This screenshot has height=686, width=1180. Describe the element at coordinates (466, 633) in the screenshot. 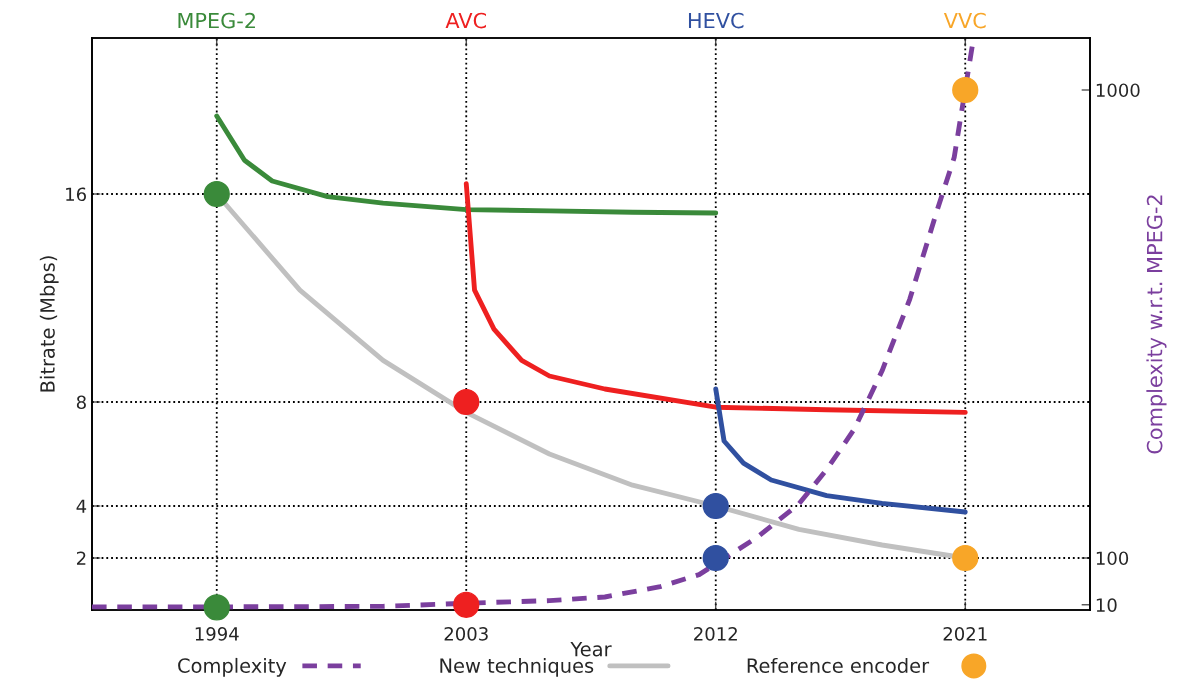

I see `x-tick-label: 2003` at that location.